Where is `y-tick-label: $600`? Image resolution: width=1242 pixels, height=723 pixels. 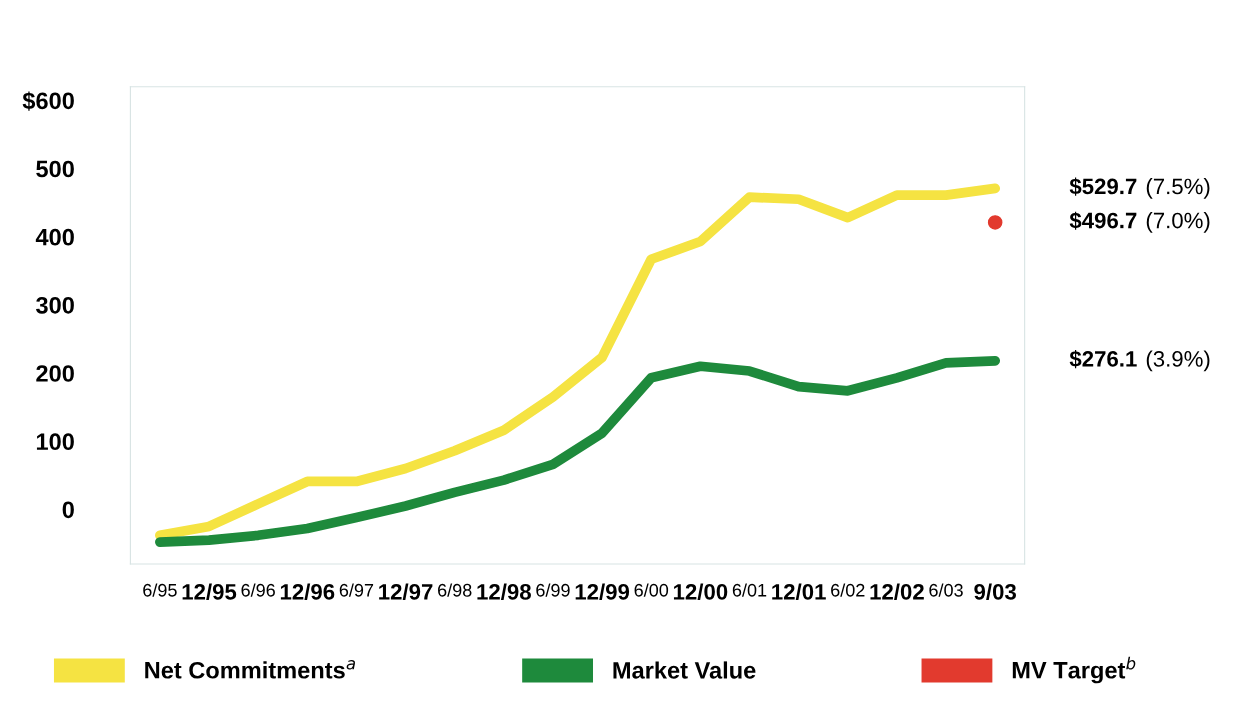 y-tick-label: $600 is located at coordinates (48, 101).